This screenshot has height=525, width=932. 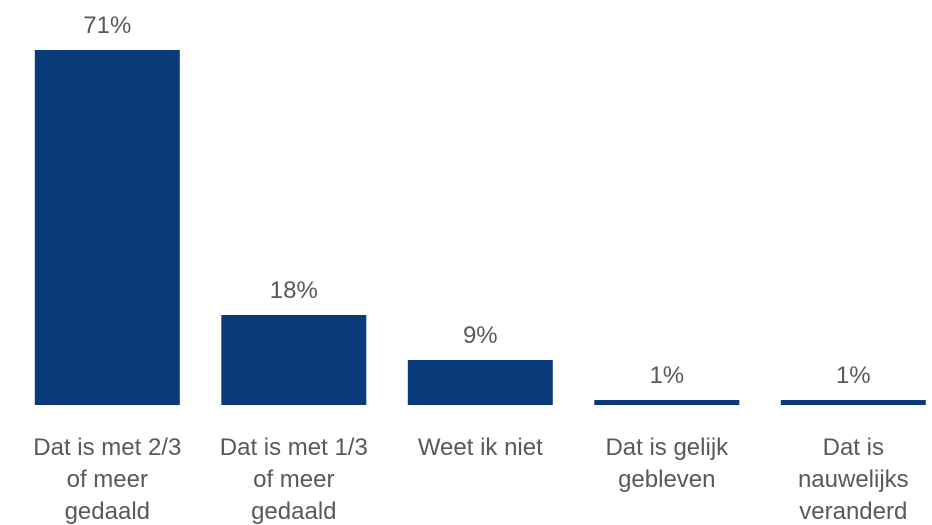 What do you see at coordinates (107, 25) in the screenshot?
I see `value-label-0: 71%` at bounding box center [107, 25].